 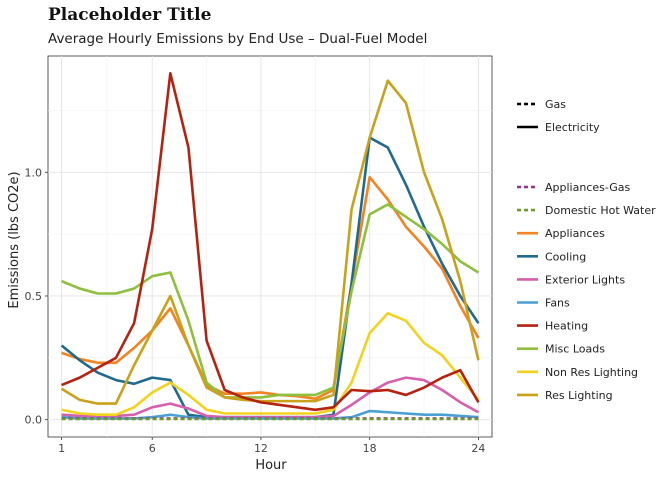 What do you see at coordinates (270, 364) in the screenshot?
I see `series-line-non-res-lighting` at bounding box center [270, 364].